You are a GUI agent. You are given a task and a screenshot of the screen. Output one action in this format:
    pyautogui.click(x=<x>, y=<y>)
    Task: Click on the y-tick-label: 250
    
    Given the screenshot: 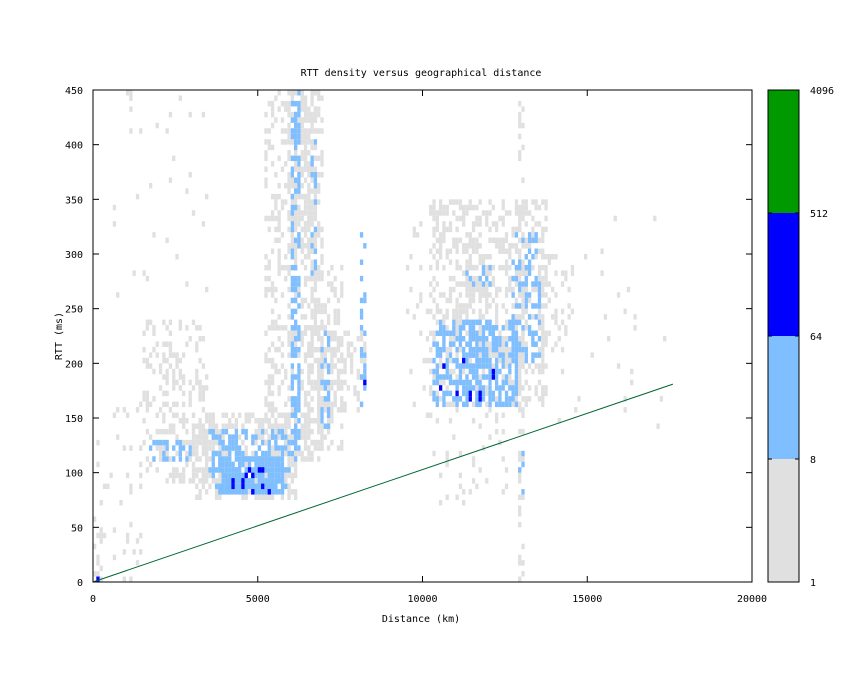 What is the action you would take?
    pyautogui.click(x=74, y=310)
    